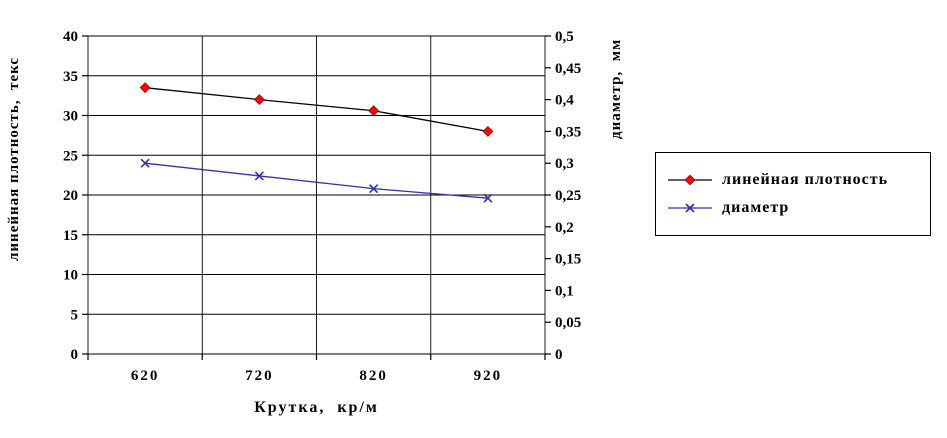 Image resolution: width=947 pixels, height=438 pixels. What do you see at coordinates (316, 407) in the screenshot?
I see `x-axis-title: Крутка, кр/м` at bounding box center [316, 407].